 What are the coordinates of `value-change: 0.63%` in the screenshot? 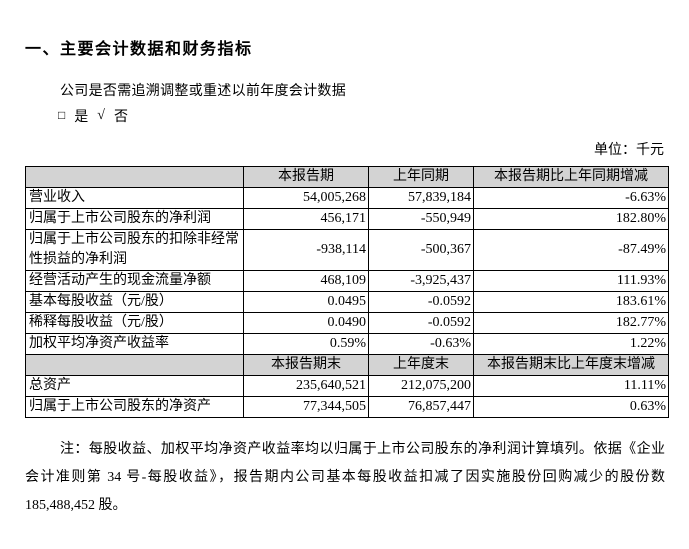 It's located at (571, 407).